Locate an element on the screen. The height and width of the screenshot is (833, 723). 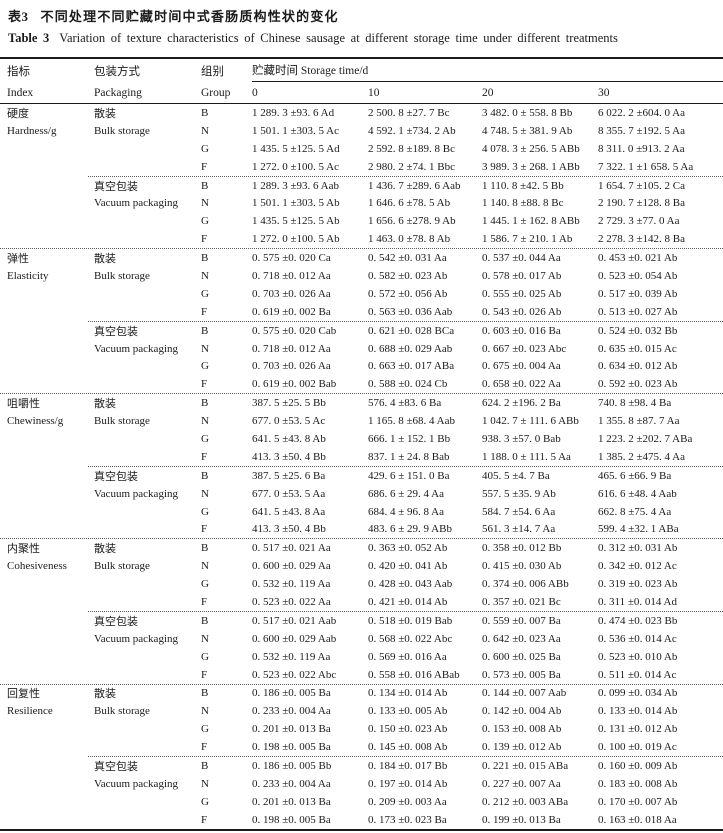
value-cell: 2 729. 3 ±77. 0 Aa is located at coordinates (639, 221).